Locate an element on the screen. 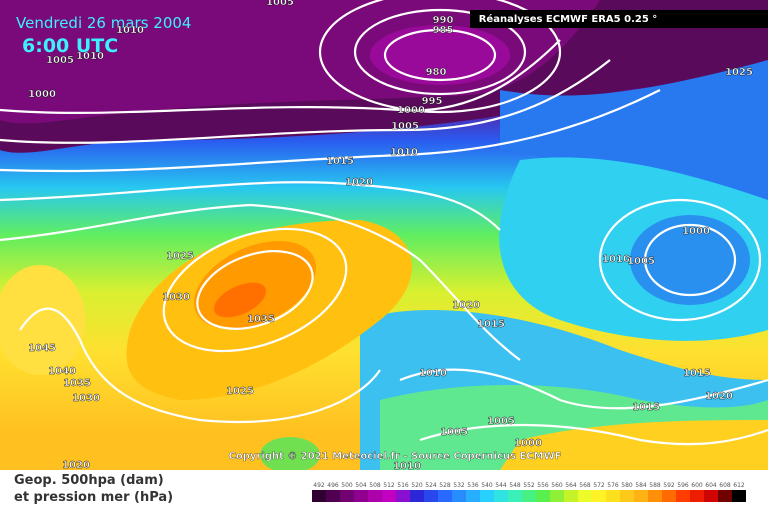 The width and height of the screenshot is (768, 512). scale-label: 500 is located at coordinates (347, 485).